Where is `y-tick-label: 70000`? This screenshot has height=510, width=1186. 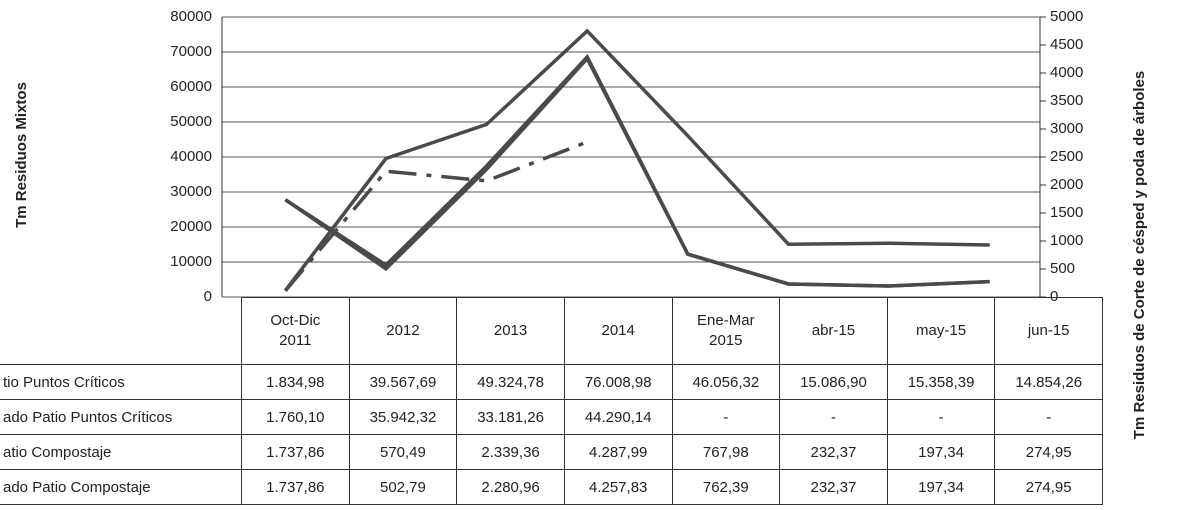 y-tick-label: 70000 is located at coordinates (191, 51).